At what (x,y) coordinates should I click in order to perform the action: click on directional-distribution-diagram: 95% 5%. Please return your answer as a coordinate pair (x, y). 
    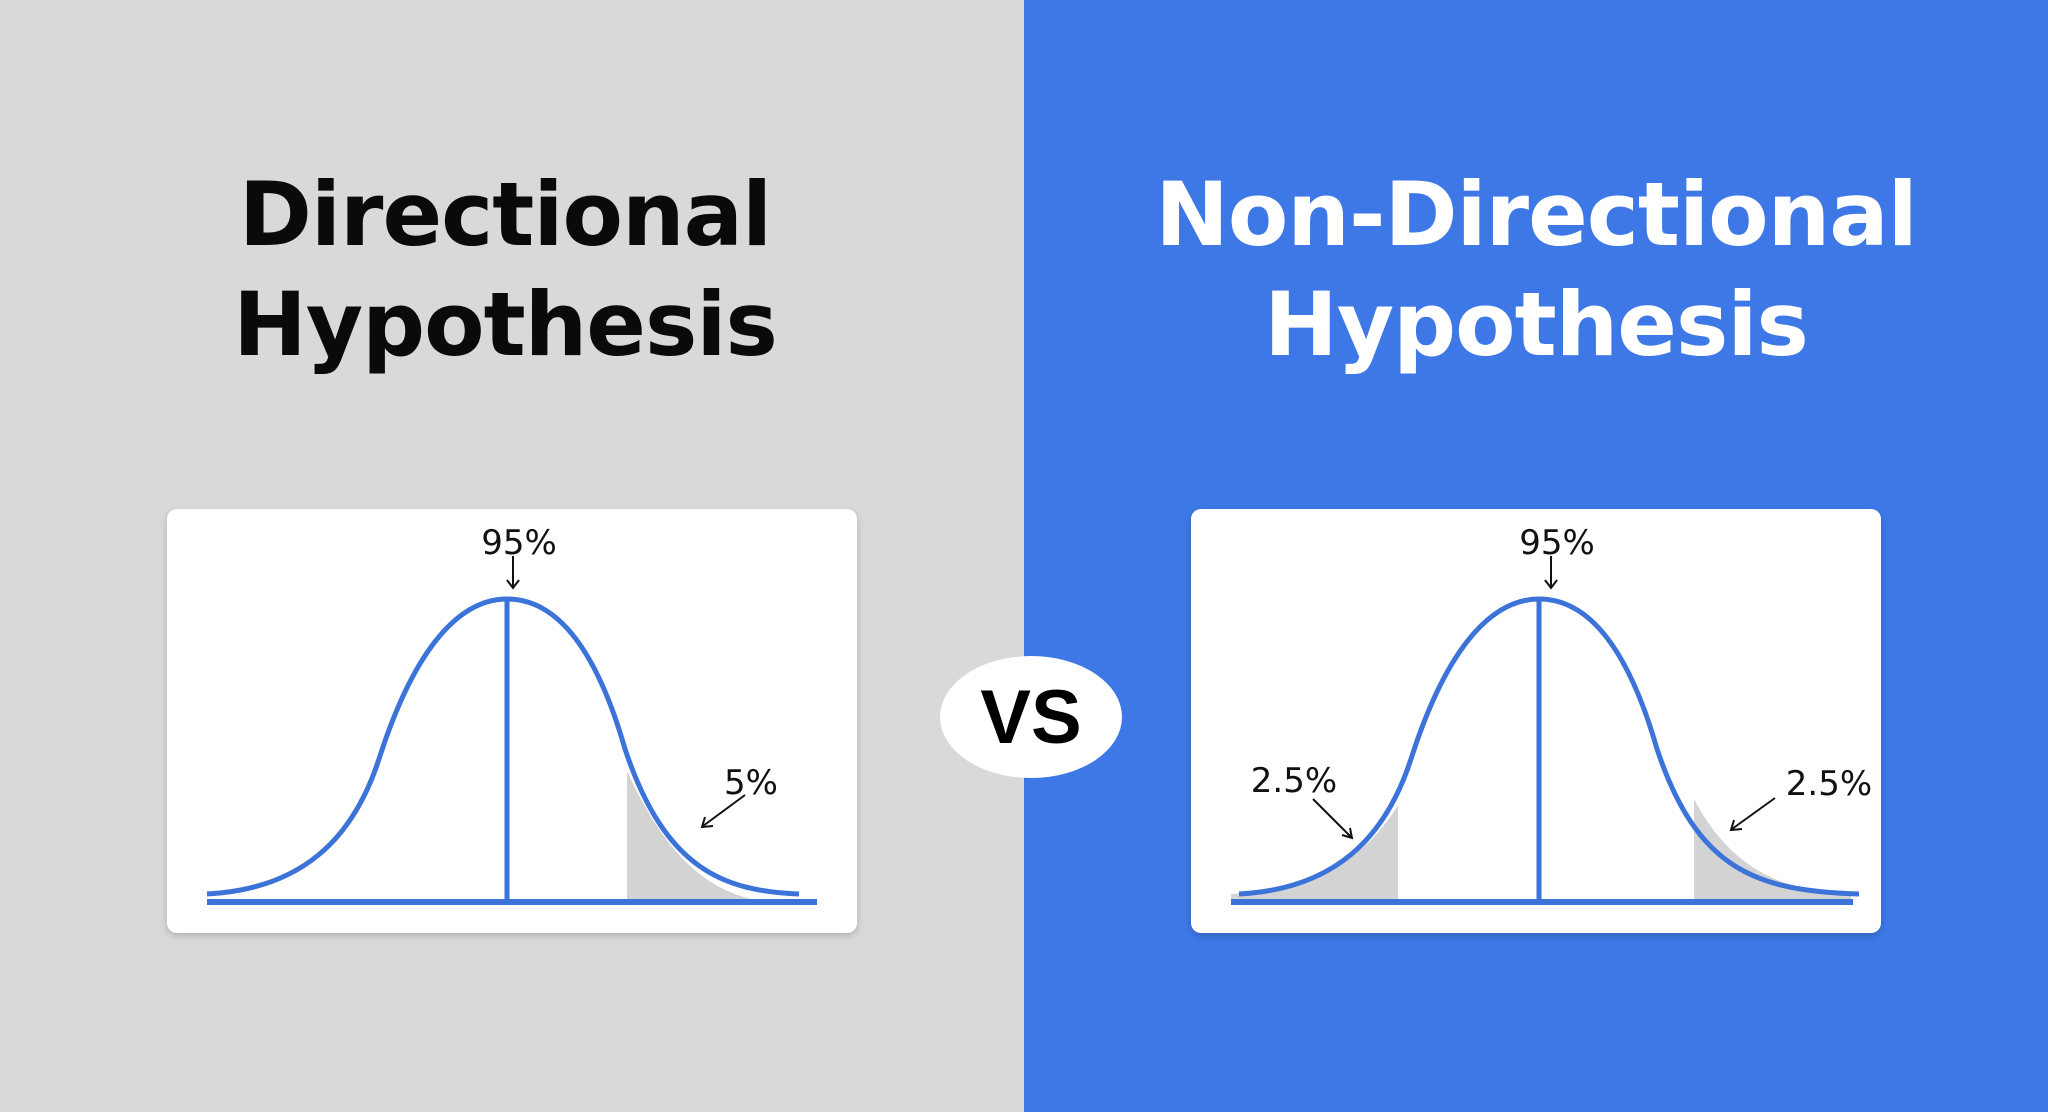
    Looking at the image, I should click on (511, 714).